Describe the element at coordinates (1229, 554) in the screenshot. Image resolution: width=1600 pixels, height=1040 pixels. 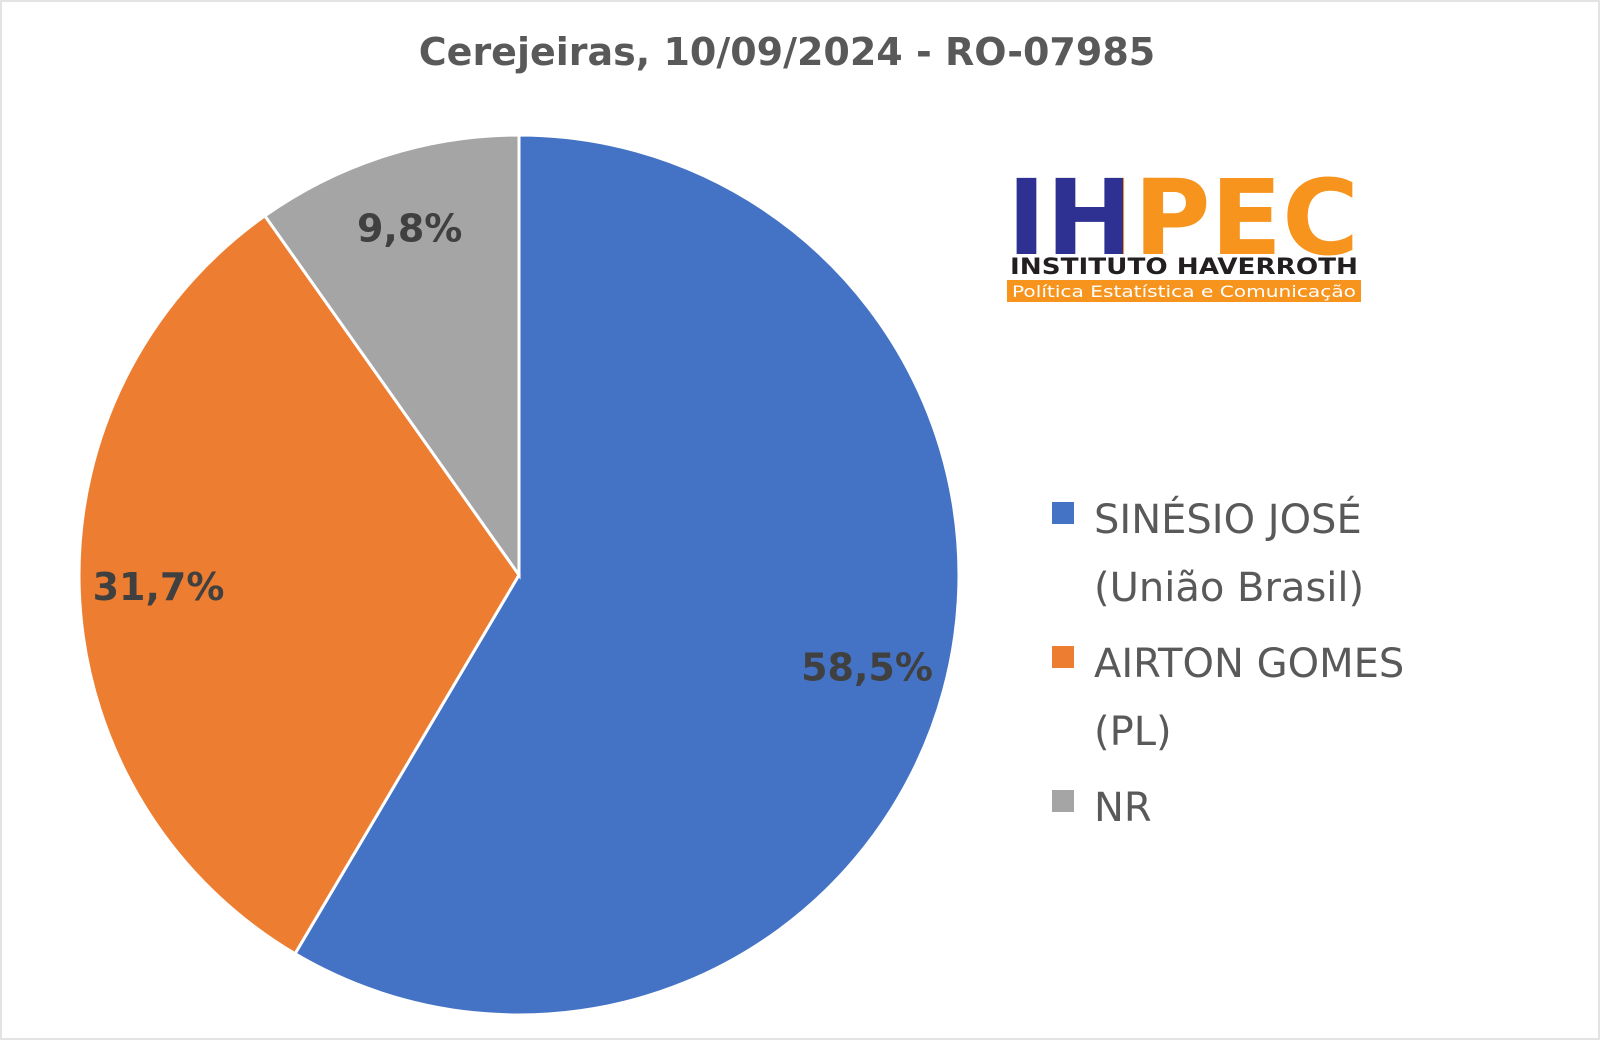
I see `legend-label: SINÉSIO JOSÉ (União Brasil)` at that location.